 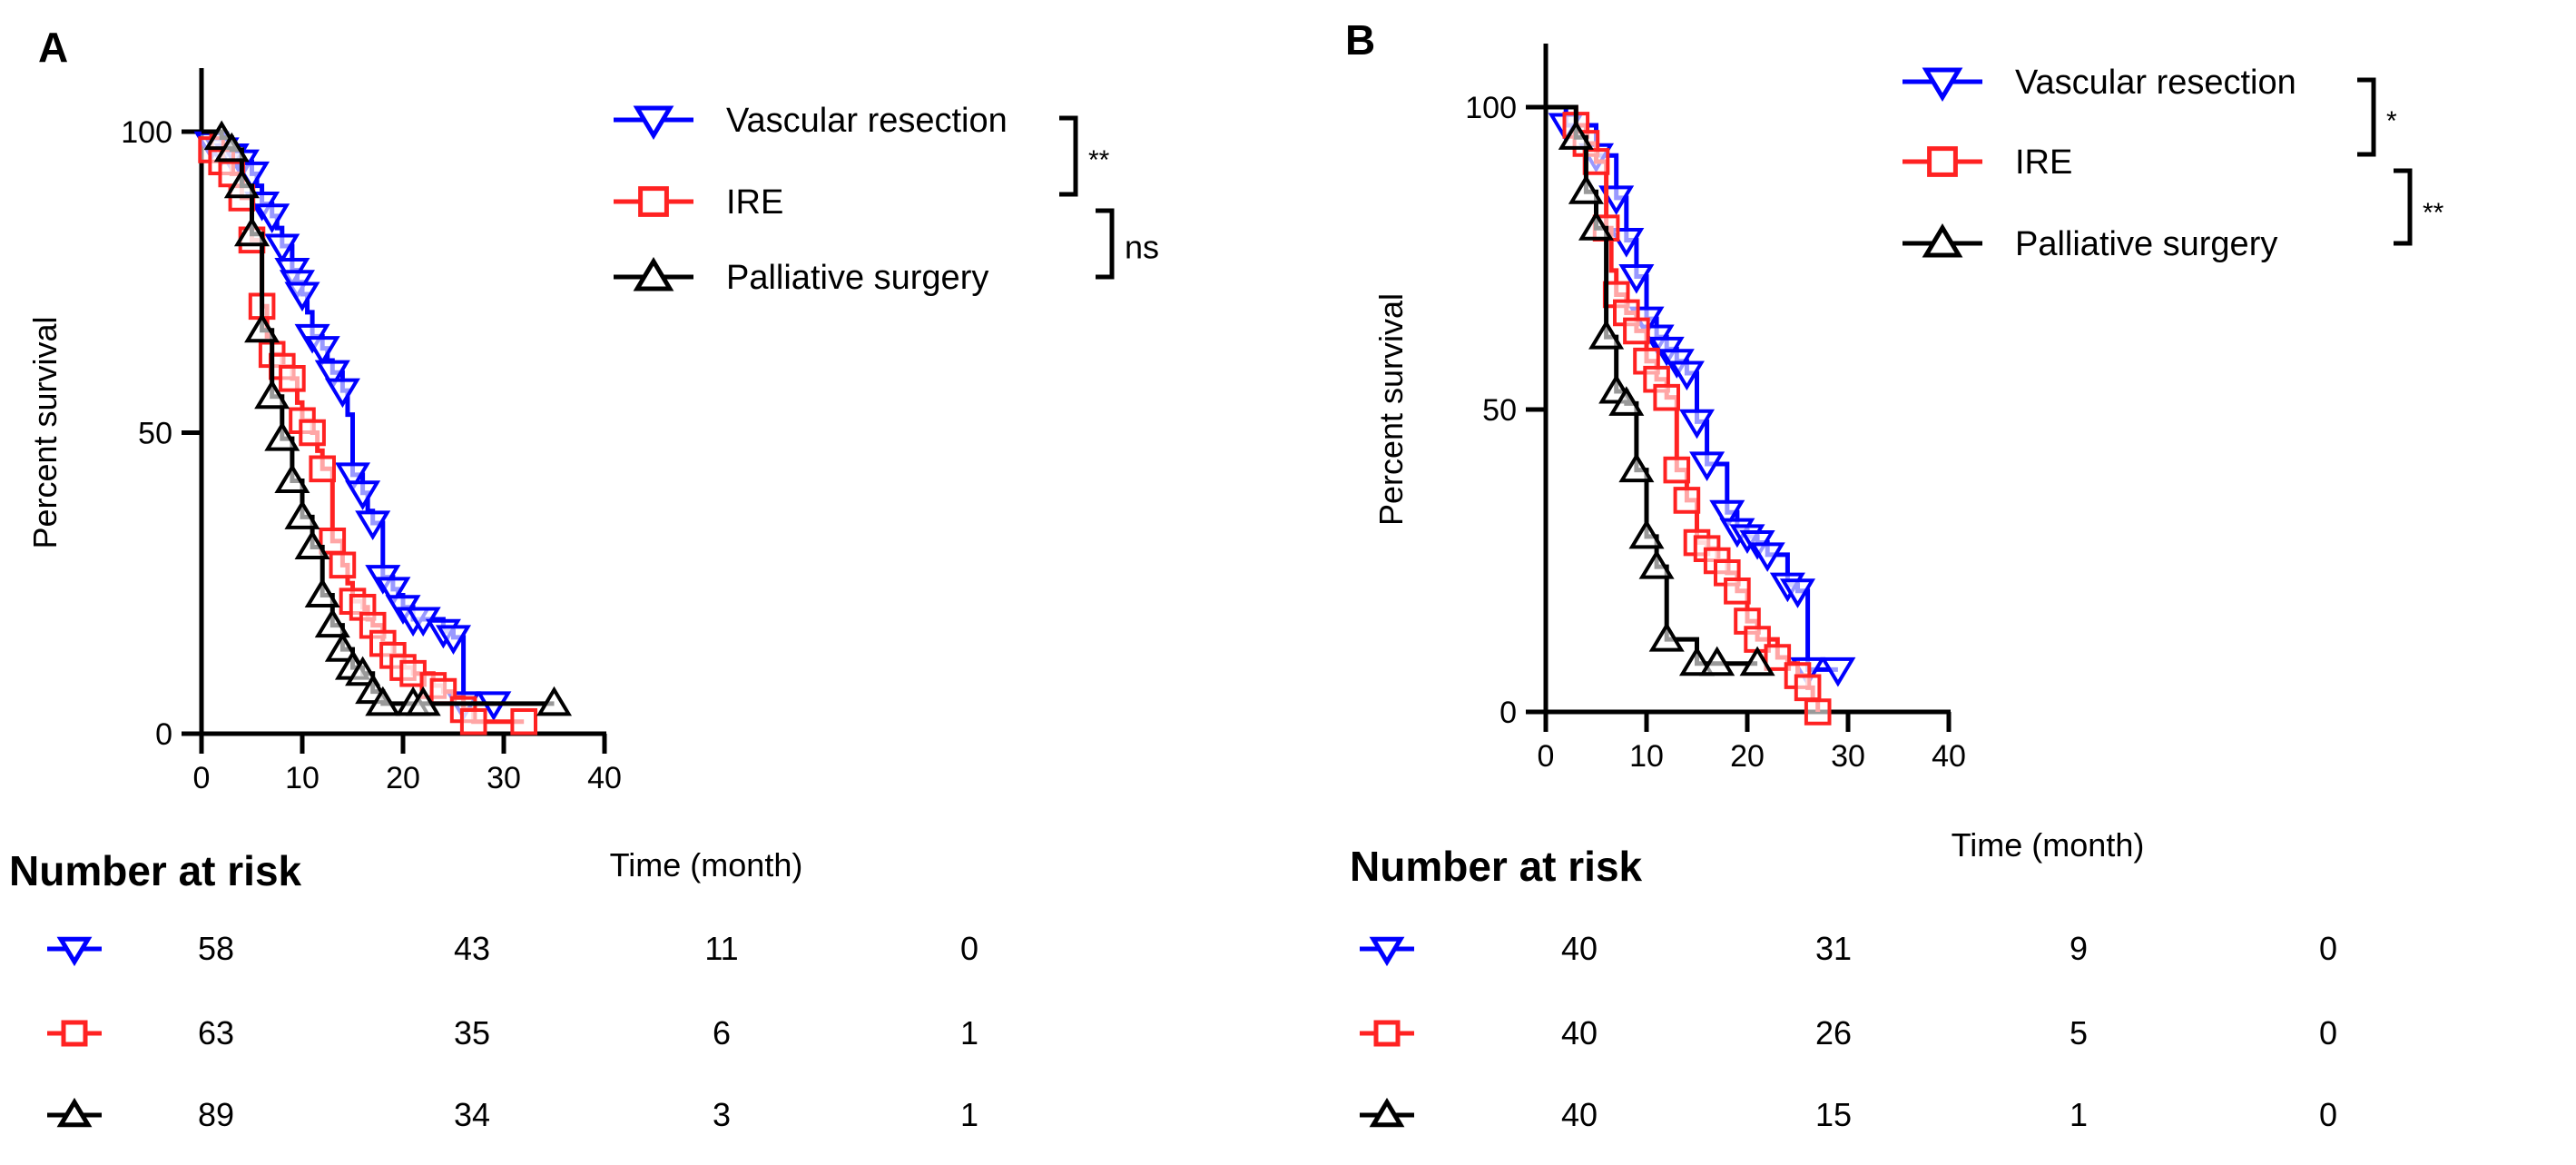 What do you see at coordinates (1848, 756) in the screenshot?
I see `x-tick-label: 30` at bounding box center [1848, 756].